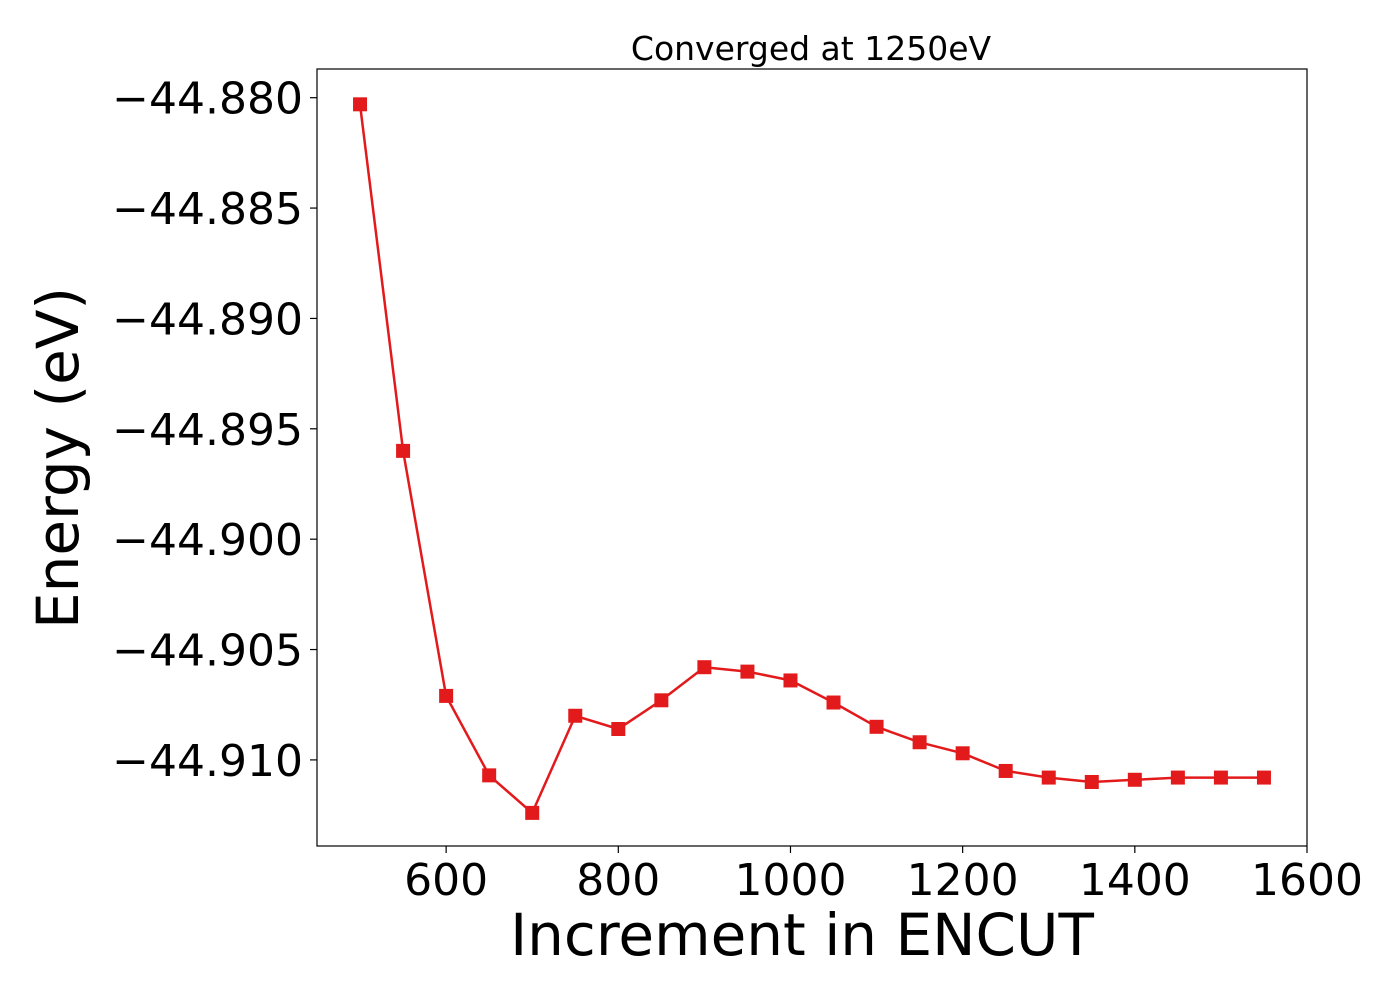 Image resolution: width=1400 pixels, height=1000 pixels. Describe the element at coordinates (883, 876) in the screenshot. I see `x-axis: 600 800 1000 1200 1400 1600` at that location.